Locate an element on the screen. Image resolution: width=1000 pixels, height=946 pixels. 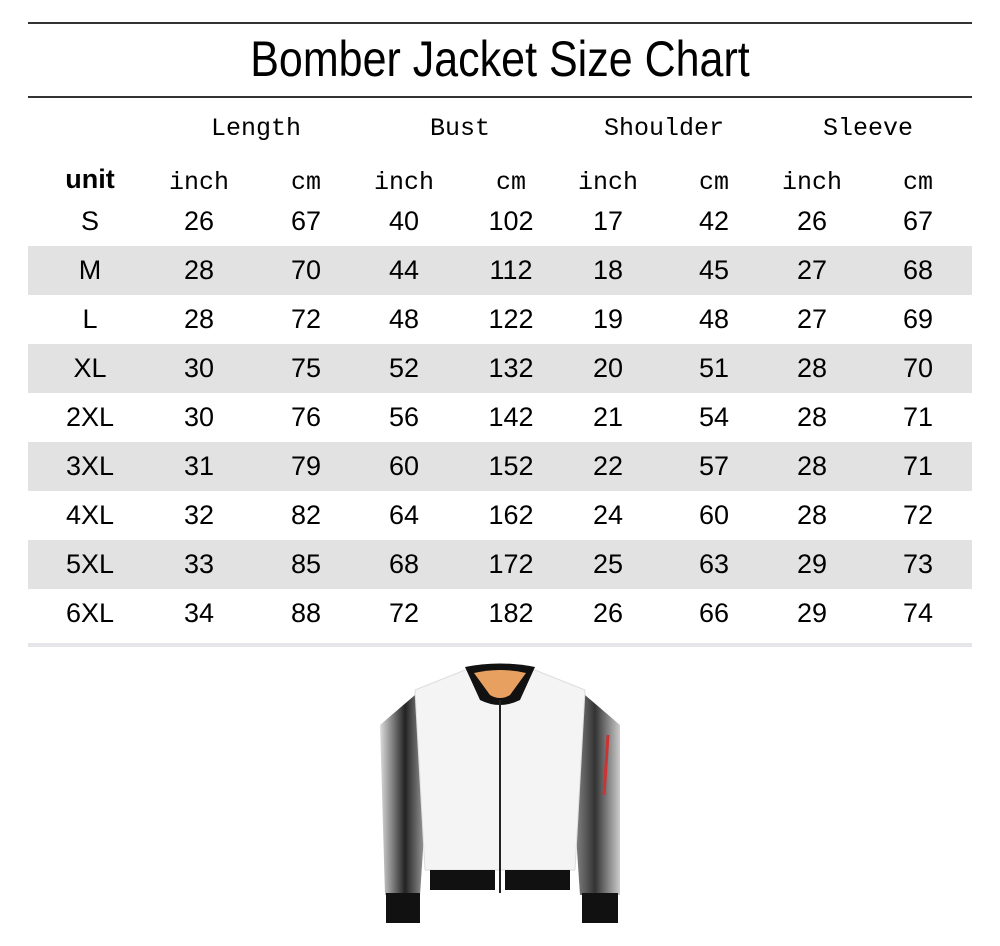
table-cell: 112 is located at coordinates (511, 270).